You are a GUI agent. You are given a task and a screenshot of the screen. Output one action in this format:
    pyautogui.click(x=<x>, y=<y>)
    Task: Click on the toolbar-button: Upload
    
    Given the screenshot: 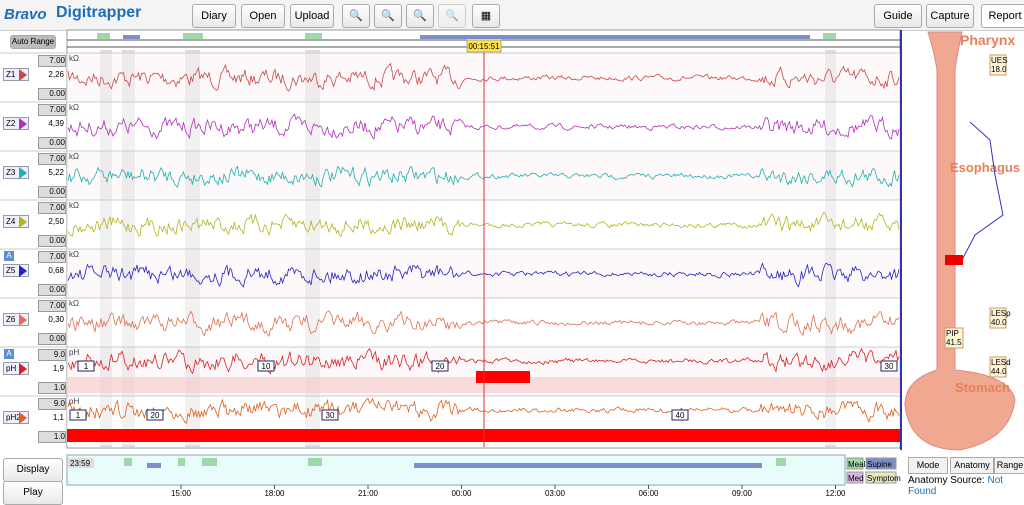 What is the action you would take?
    pyautogui.click(x=312, y=16)
    